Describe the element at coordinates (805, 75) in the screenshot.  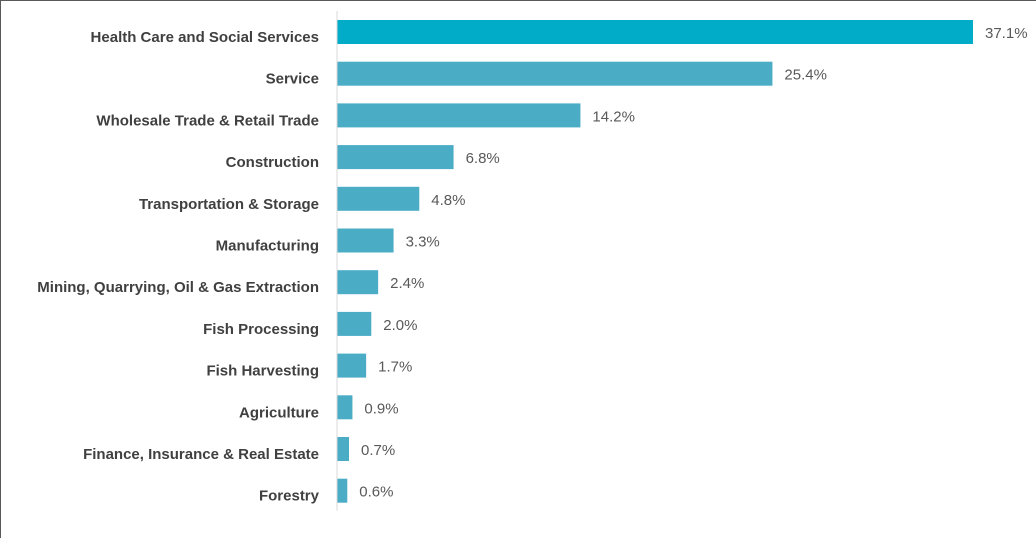
I see `value-label: 25.4%` at that location.